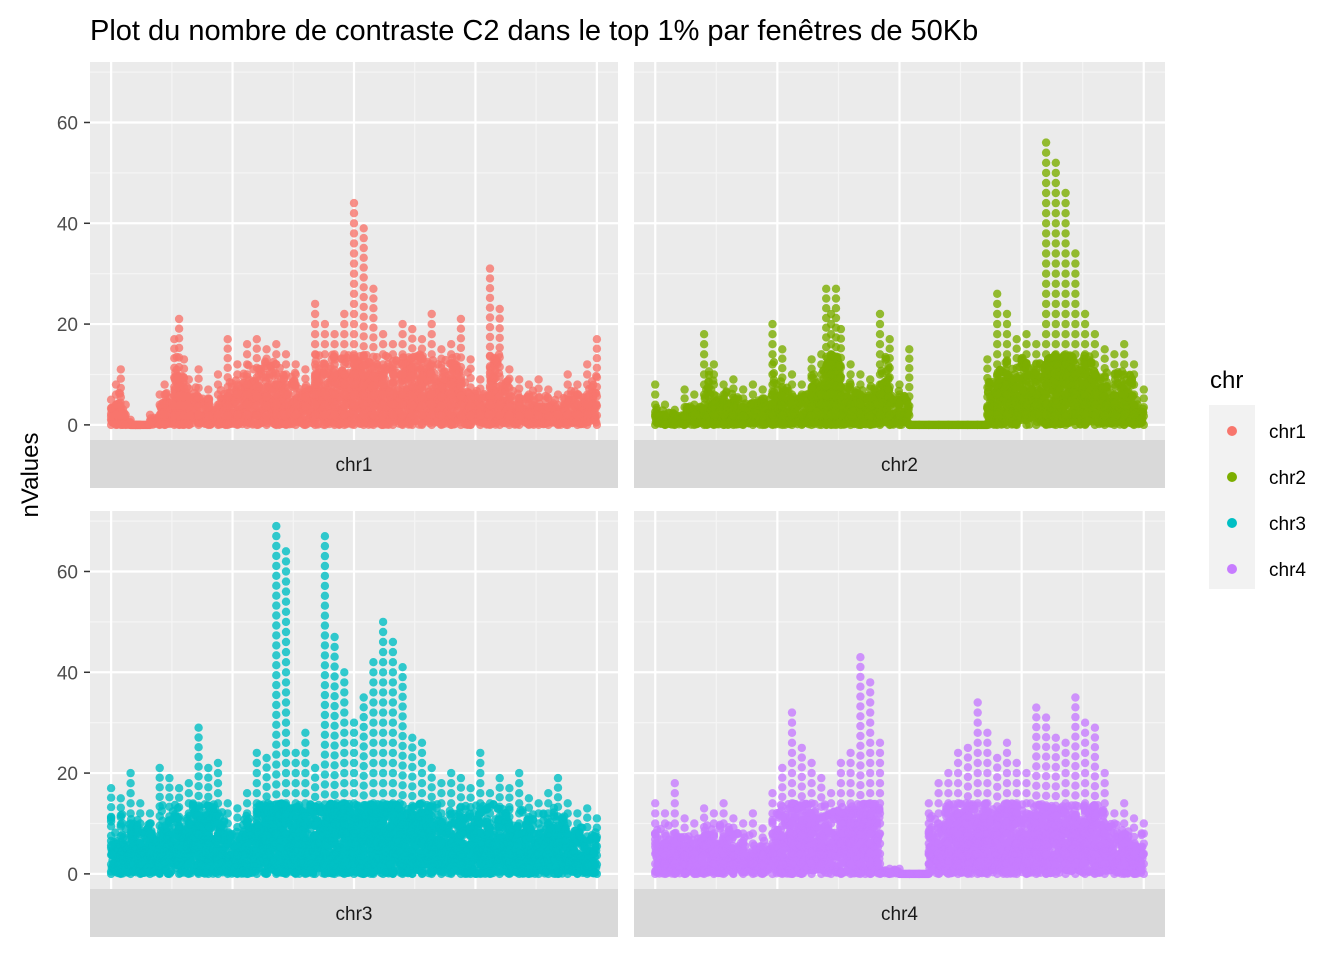  What do you see at coordinates (67, 224) in the screenshot?
I see `y-tick-label: 40` at bounding box center [67, 224].